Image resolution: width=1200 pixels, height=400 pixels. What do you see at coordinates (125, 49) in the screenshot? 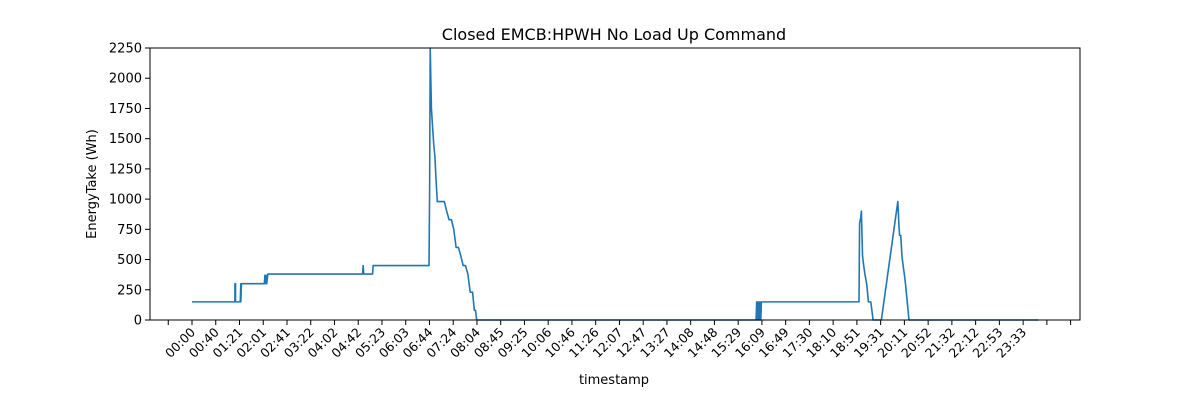
I see `y-tick-label: 2250` at bounding box center [125, 49].